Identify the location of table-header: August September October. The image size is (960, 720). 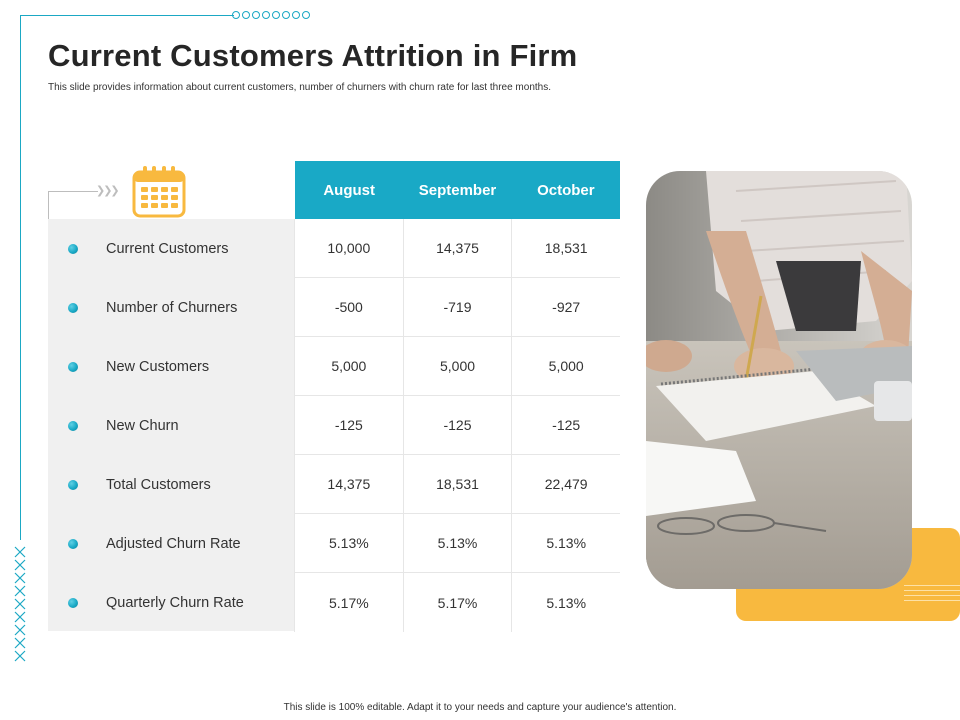
(457, 190).